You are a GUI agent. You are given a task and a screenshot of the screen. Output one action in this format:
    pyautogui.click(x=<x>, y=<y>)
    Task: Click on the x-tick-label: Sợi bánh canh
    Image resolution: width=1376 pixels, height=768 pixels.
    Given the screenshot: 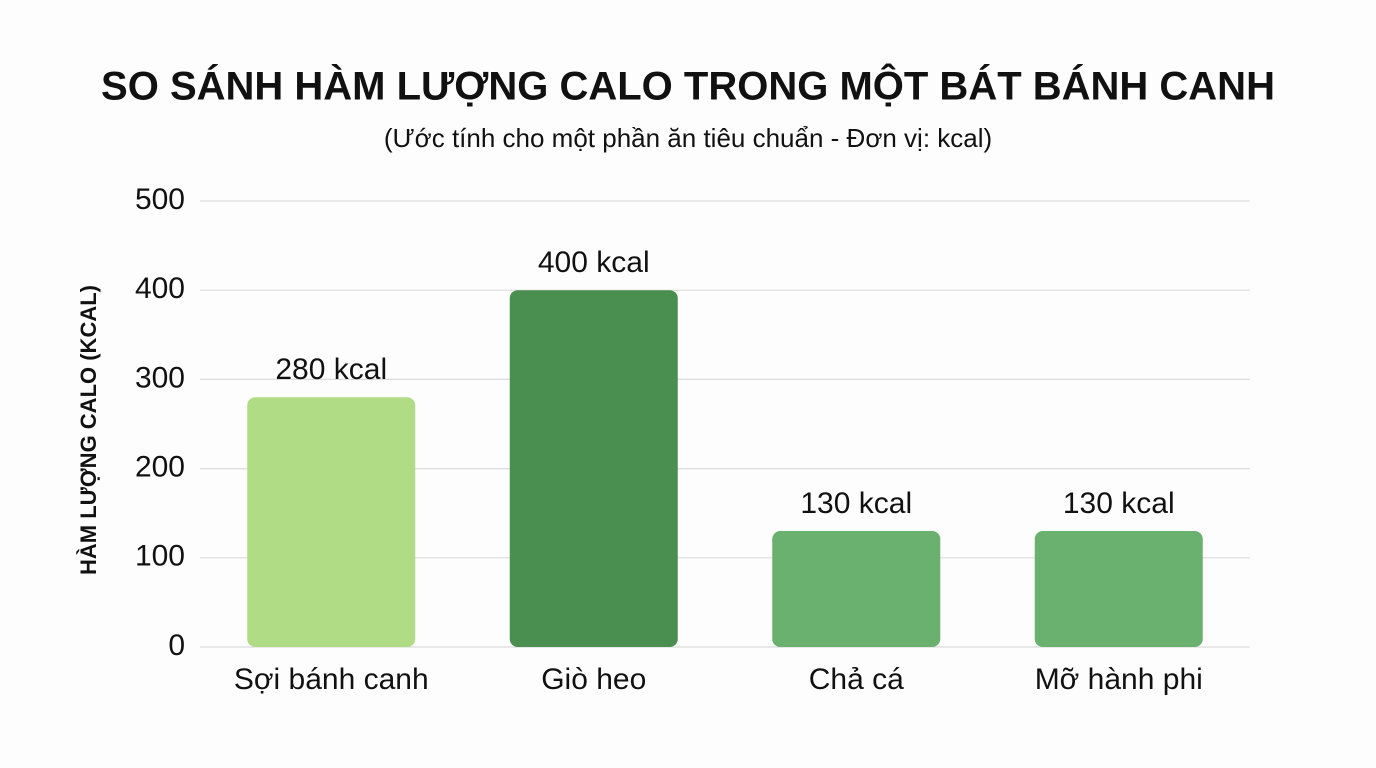 What is the action you would take?
    pyautogui.click(x=331, y=679)
    